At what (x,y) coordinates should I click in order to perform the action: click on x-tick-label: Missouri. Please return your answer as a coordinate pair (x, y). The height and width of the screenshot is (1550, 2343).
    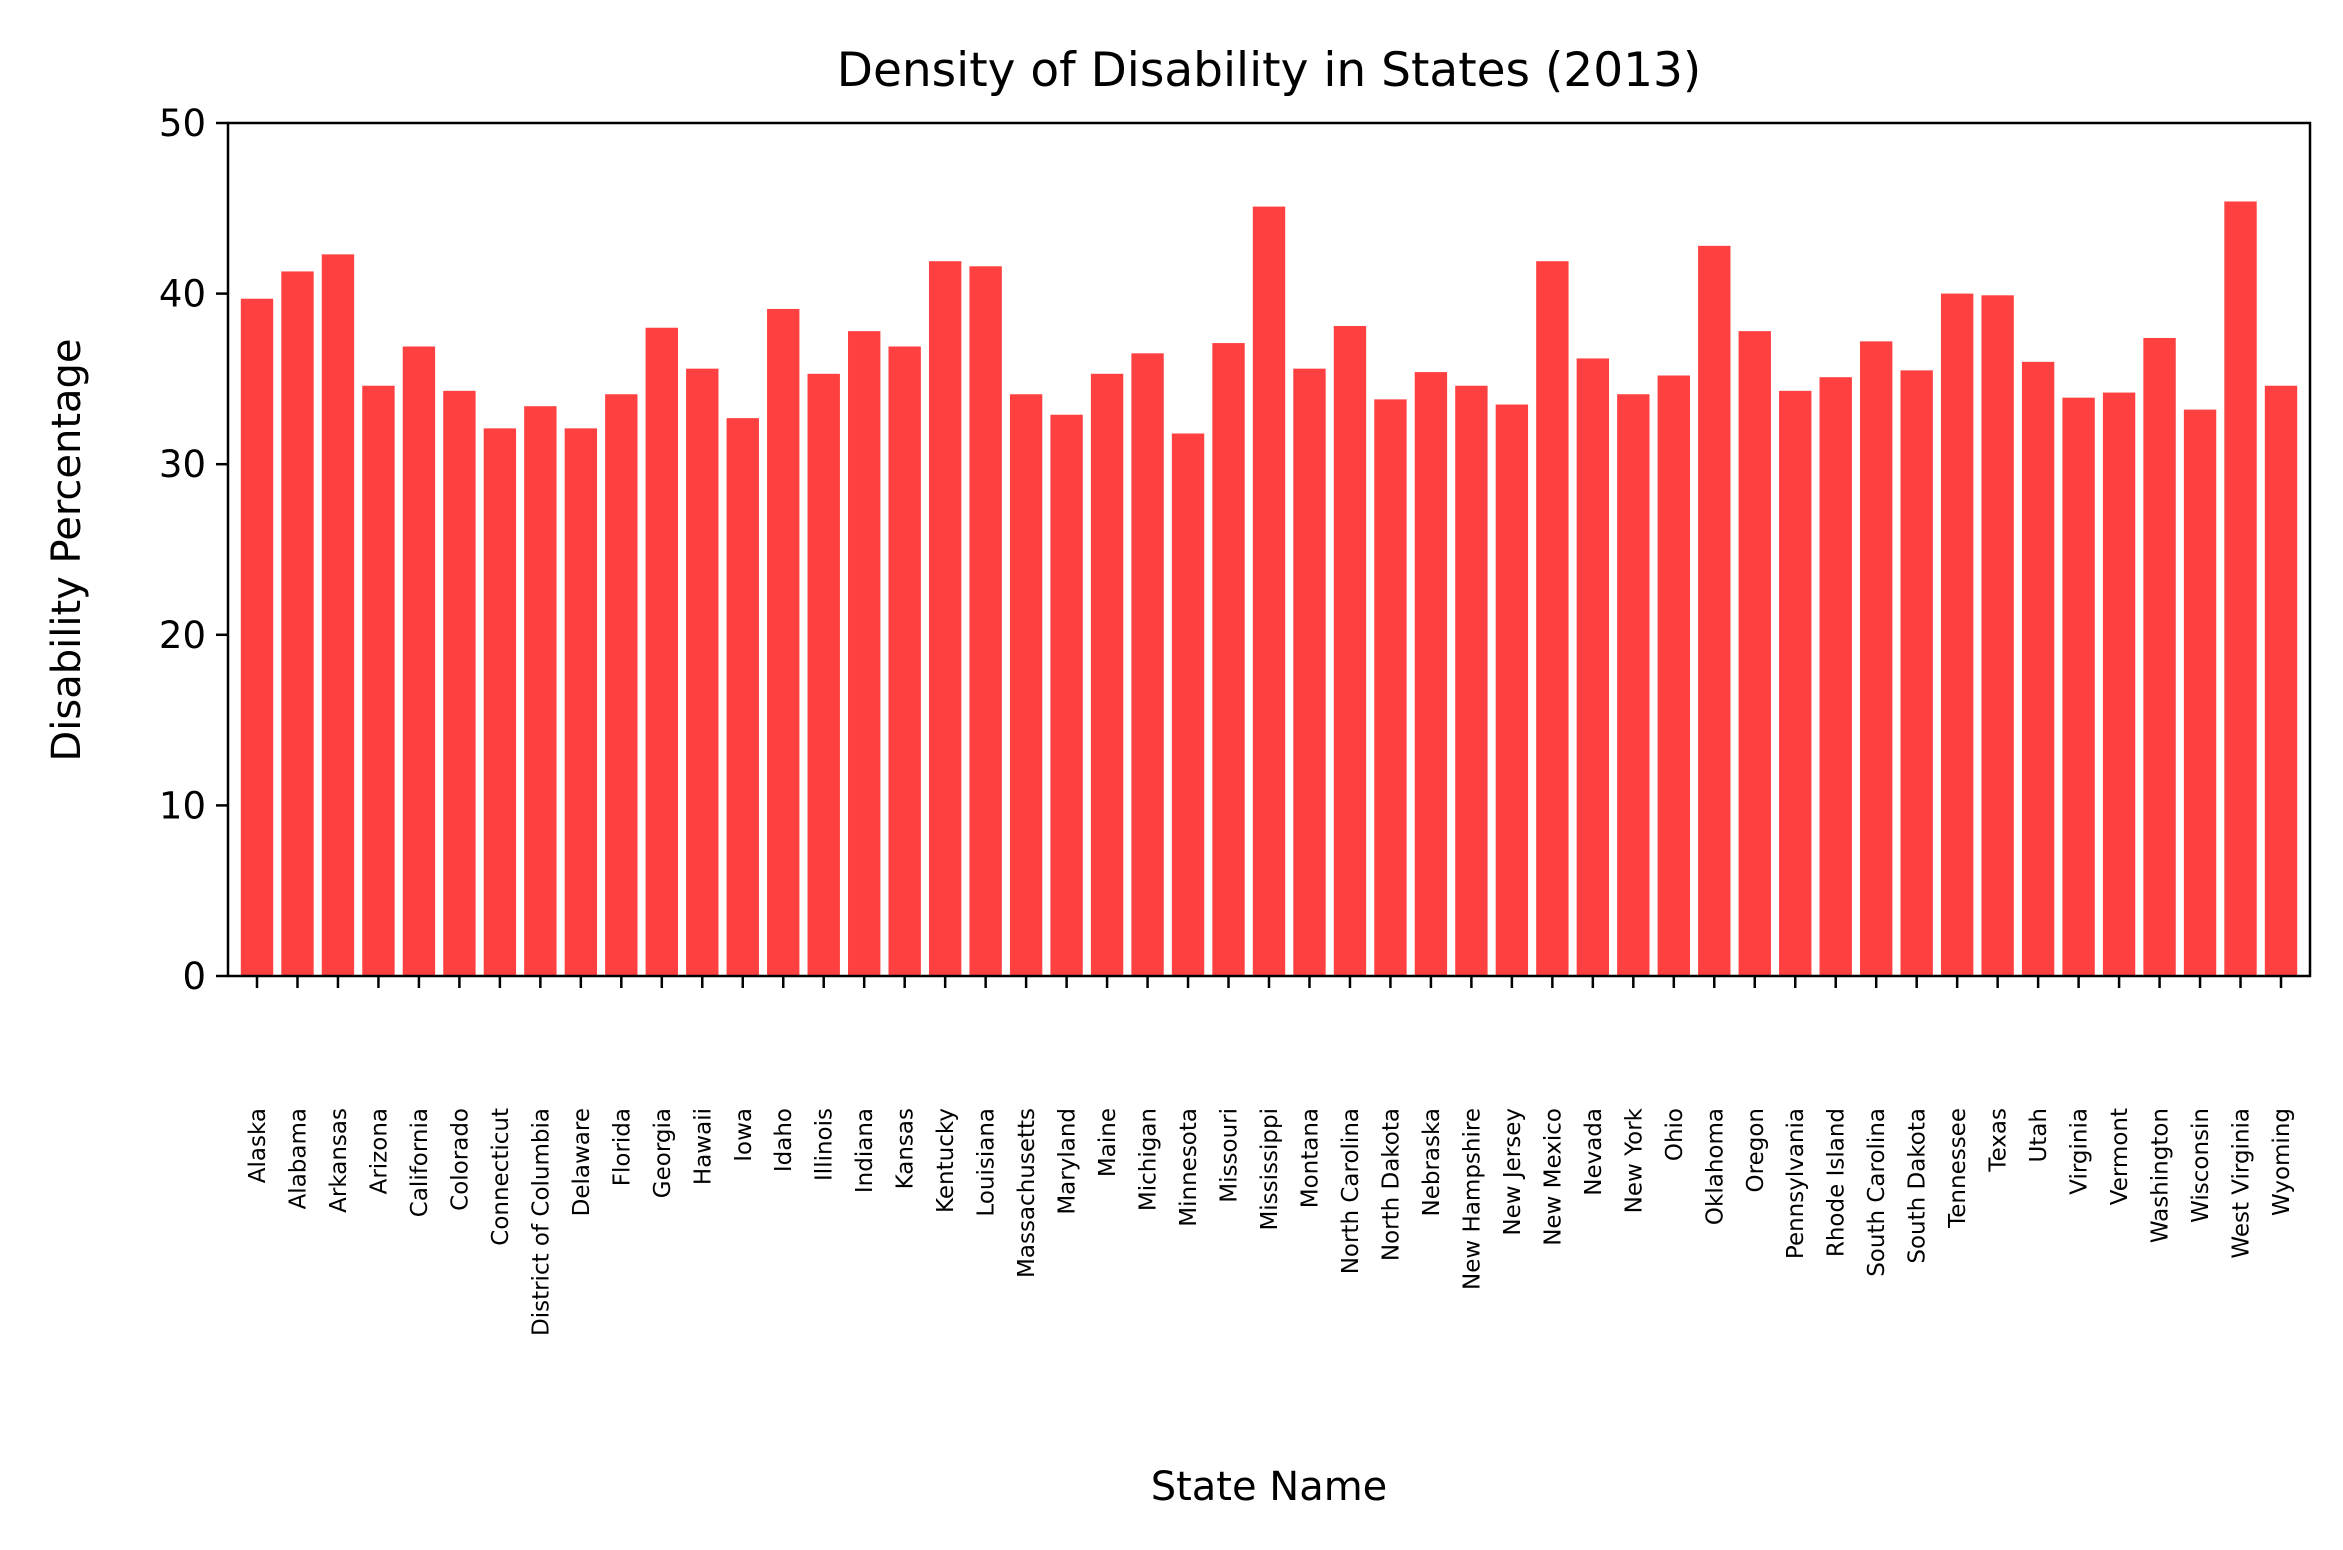
    Looking at the image, I should click on (1230, 1155).